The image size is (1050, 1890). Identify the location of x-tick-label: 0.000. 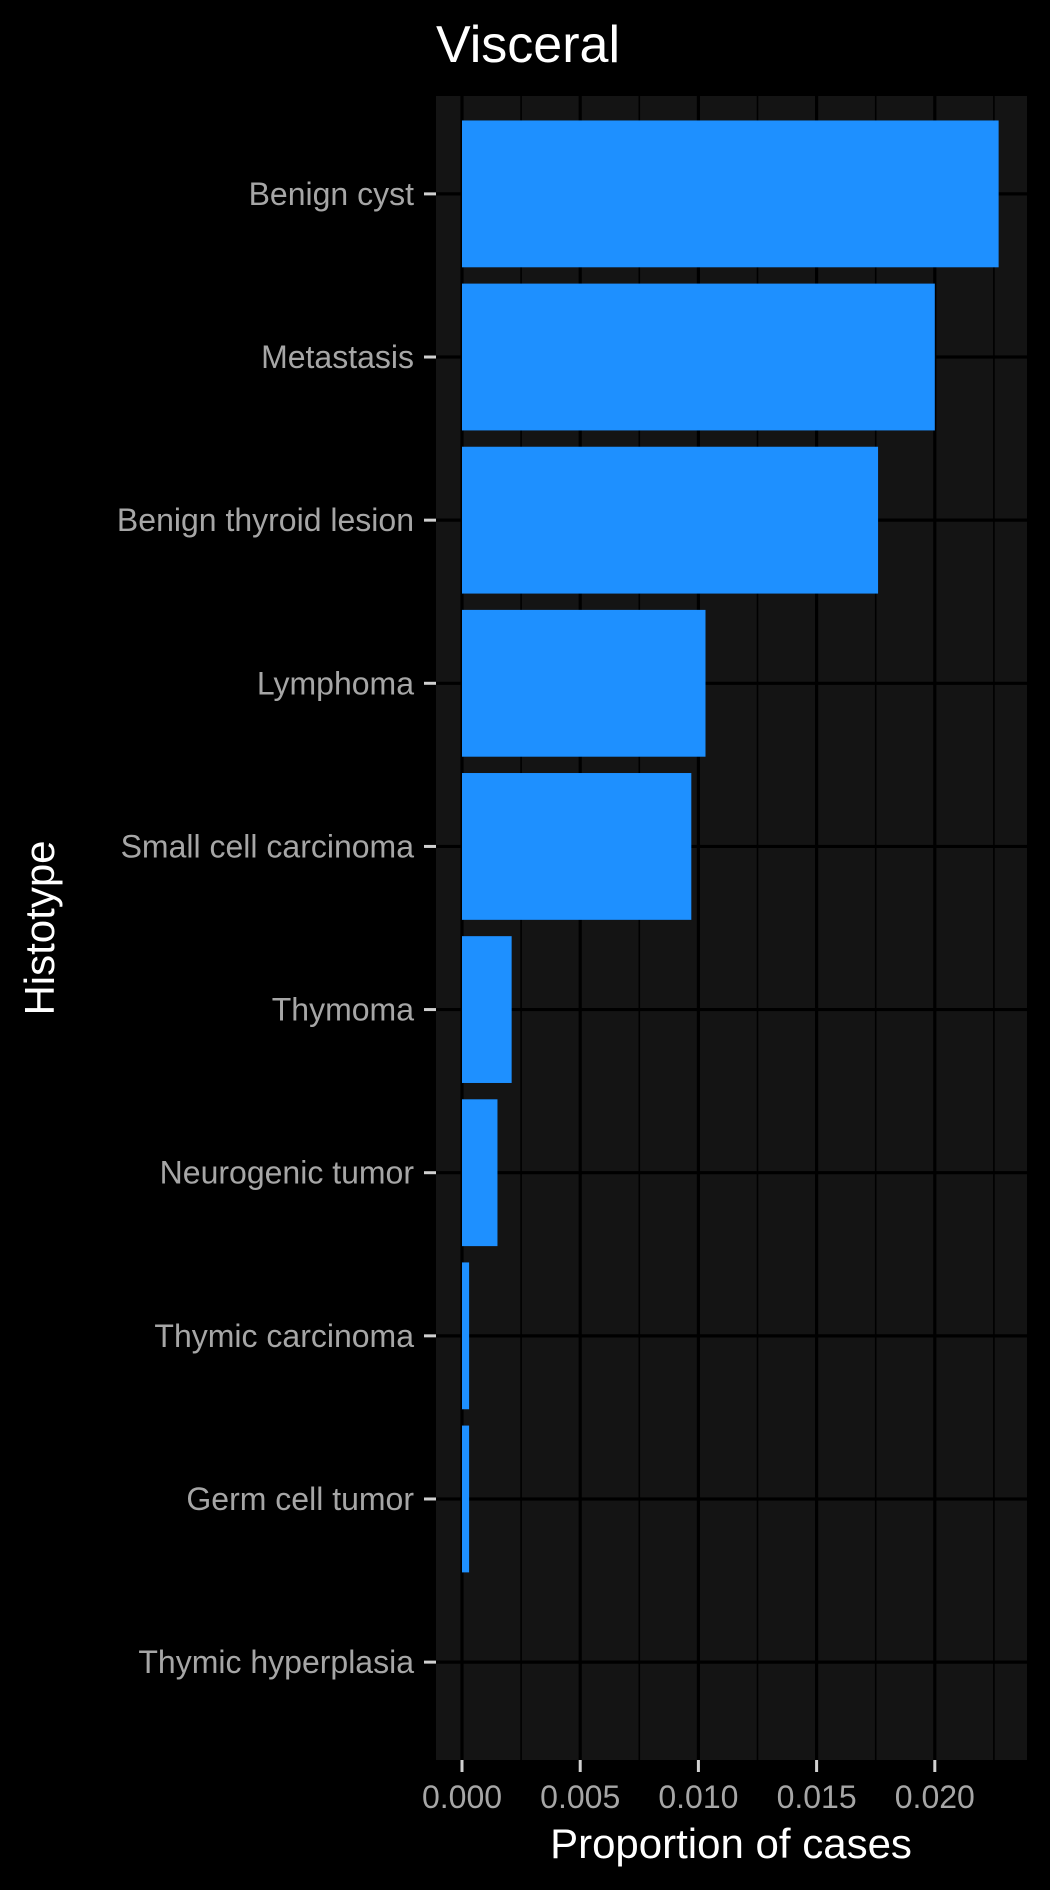
(462, 1797).